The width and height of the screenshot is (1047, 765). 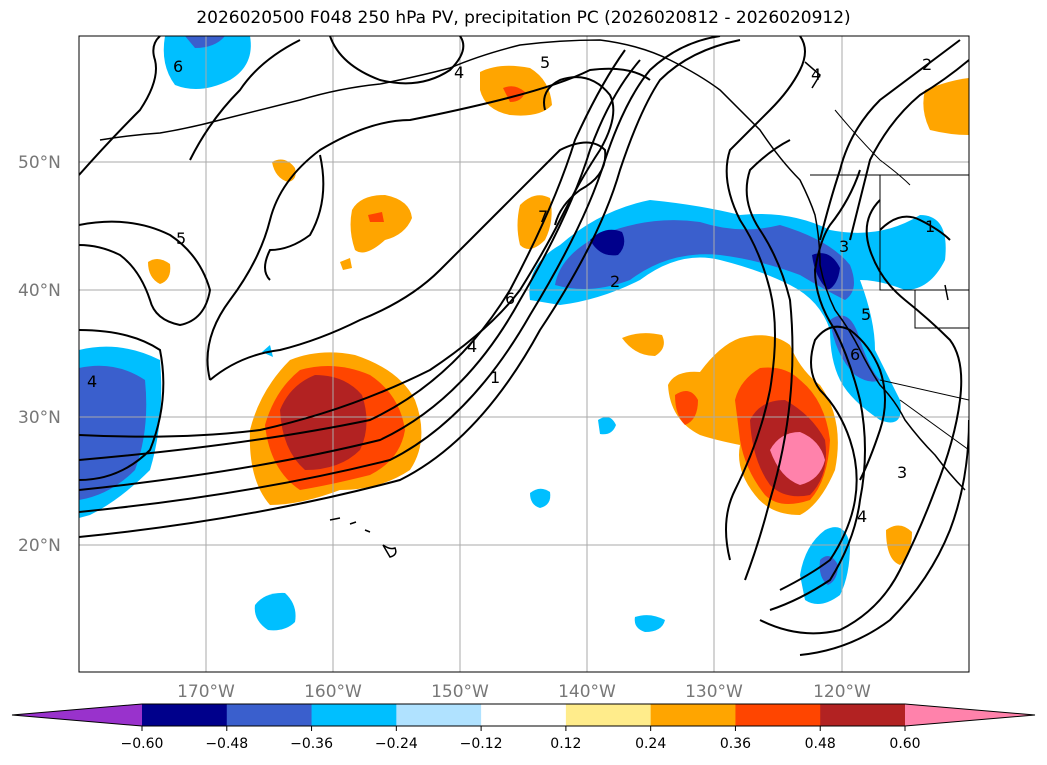 What do you see at coordinates (142, 744) in the screenshot?
I see `colorbar-tick-label: −0.60` at bounding box center [142, 744].